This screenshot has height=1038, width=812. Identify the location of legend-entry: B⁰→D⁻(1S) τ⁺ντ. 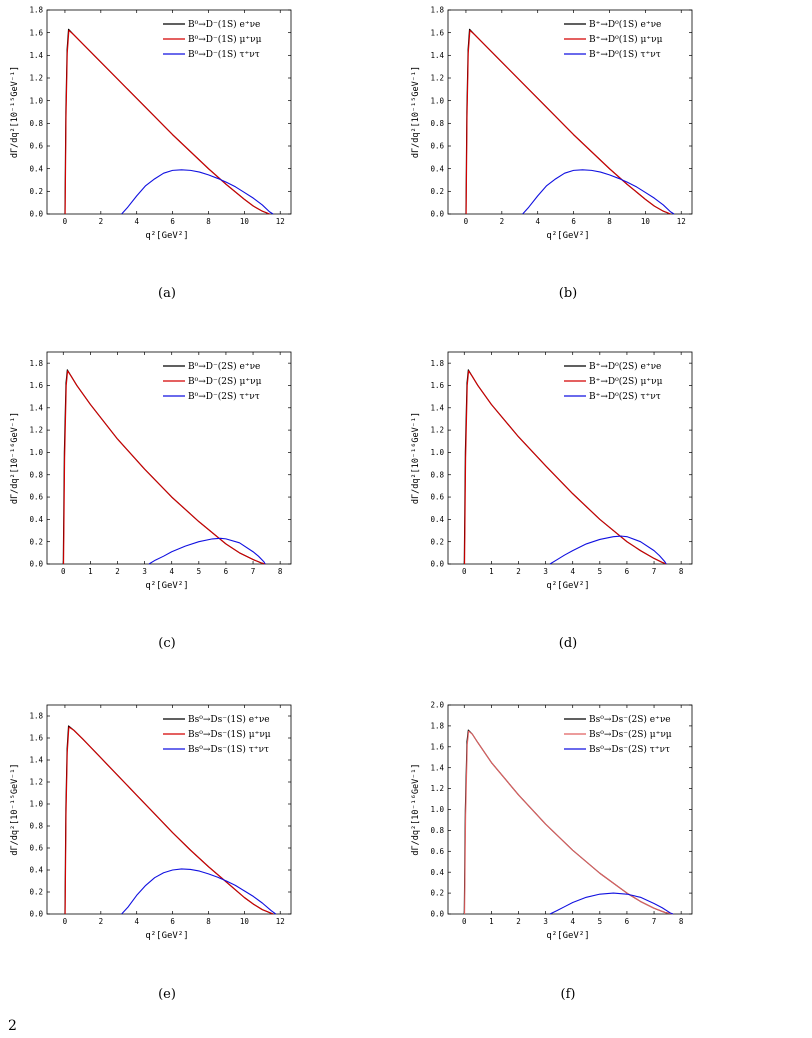
(224, 54).